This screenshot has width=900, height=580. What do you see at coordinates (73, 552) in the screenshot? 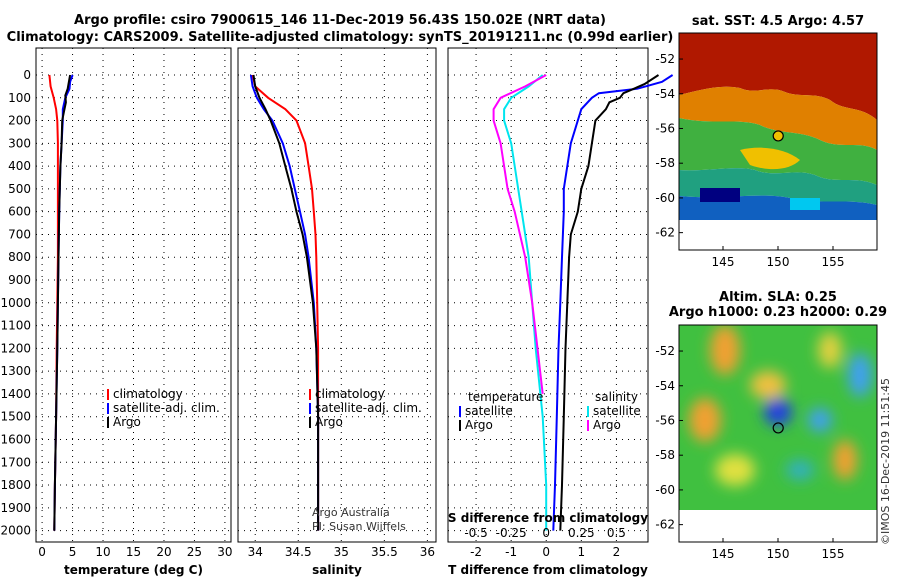
I see `tick-label-x: 5` at bounding box center [73, 552].